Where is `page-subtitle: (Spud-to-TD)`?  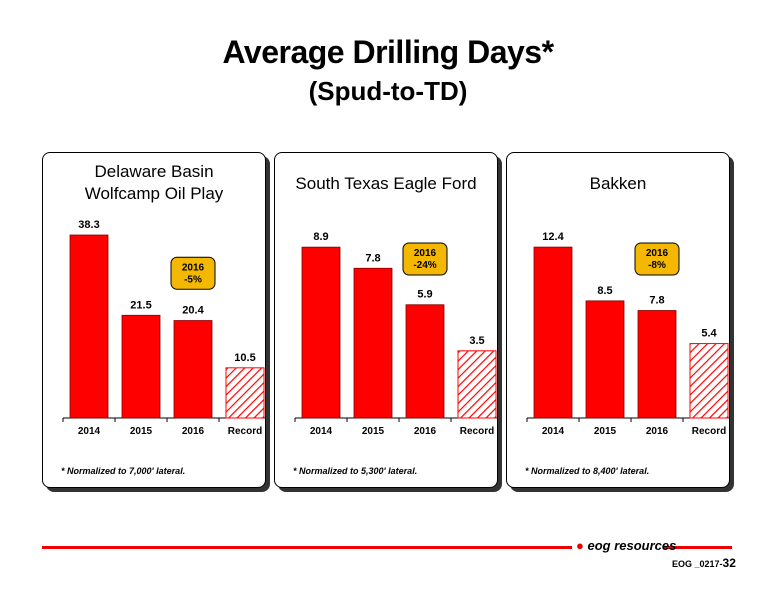
page-subtitle: (Spud-to-TD) is located at coordinates (388, 91).